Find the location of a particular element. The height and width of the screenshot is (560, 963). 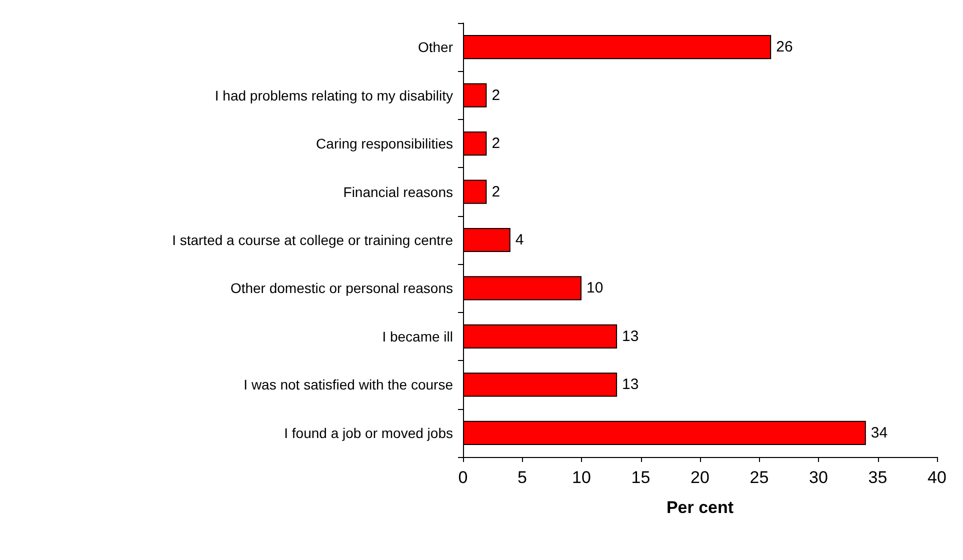

y-tick-label: Caring responsibilities is located at coordinates (384, 144).